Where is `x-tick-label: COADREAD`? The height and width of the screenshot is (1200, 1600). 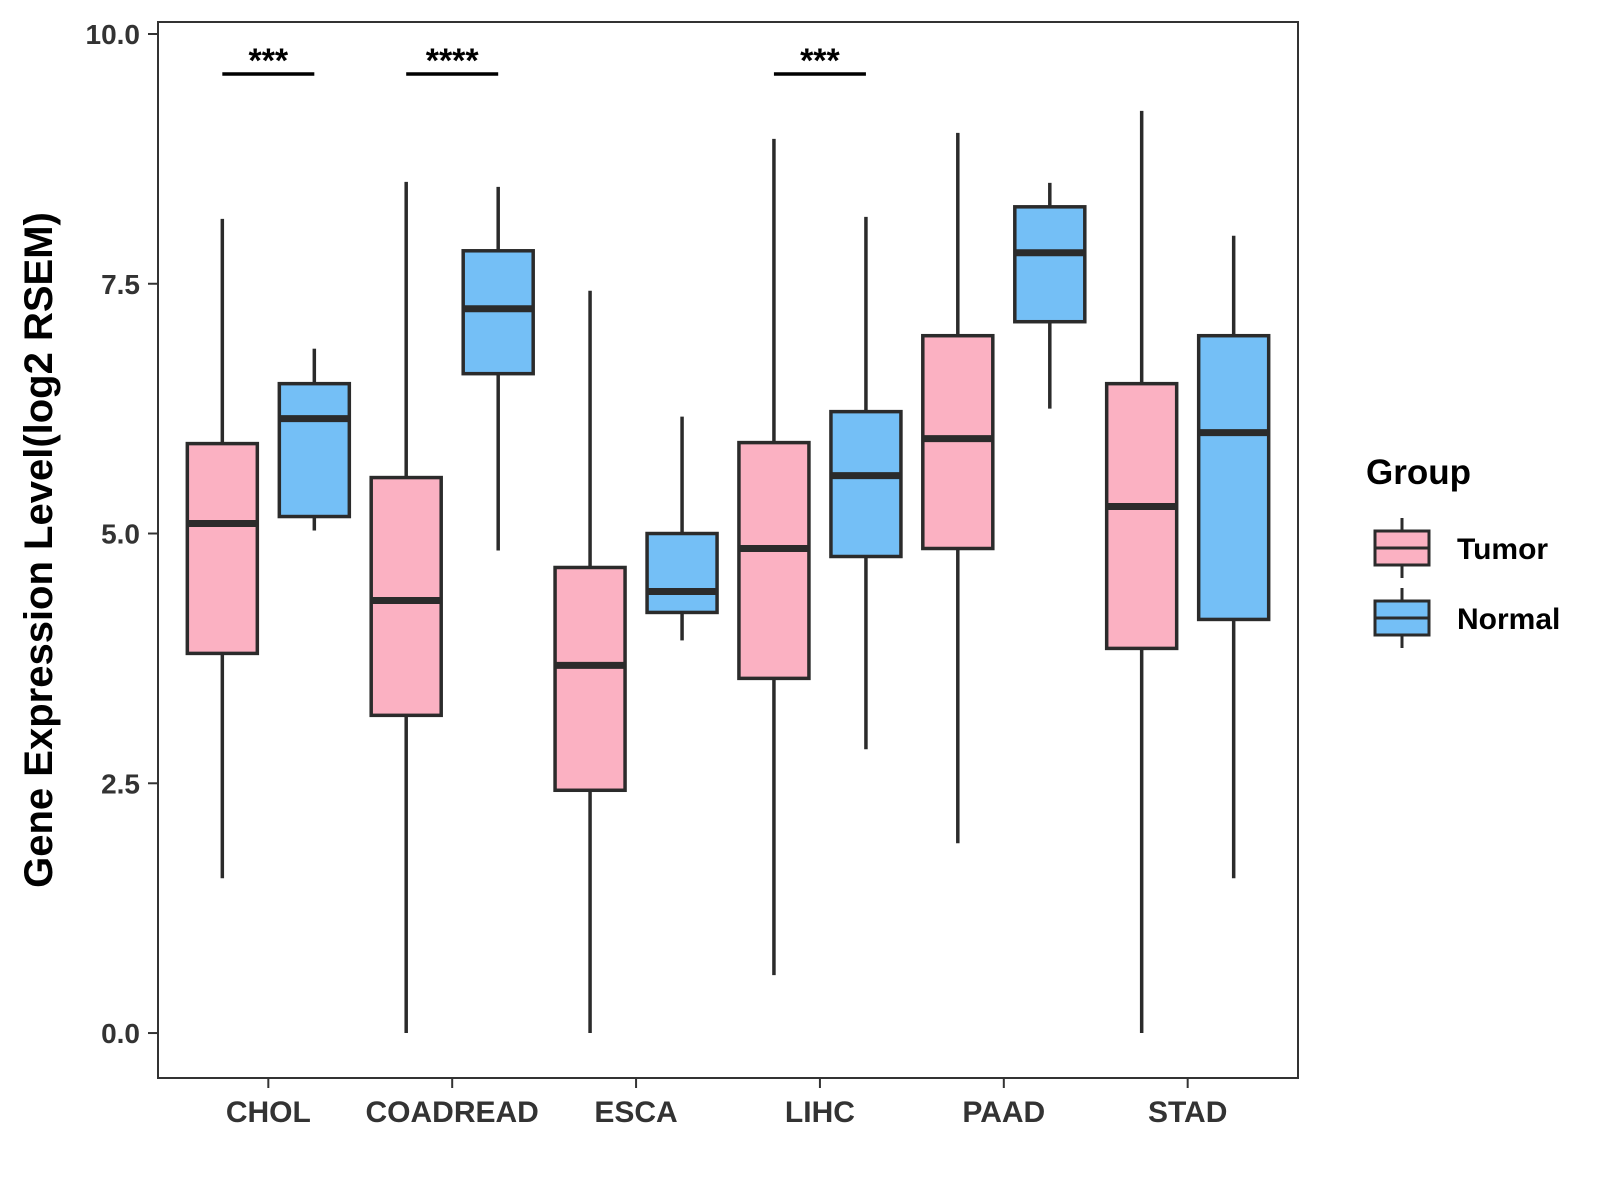
x-tick-label: COADREAD is located at coordinates (452, 1112).